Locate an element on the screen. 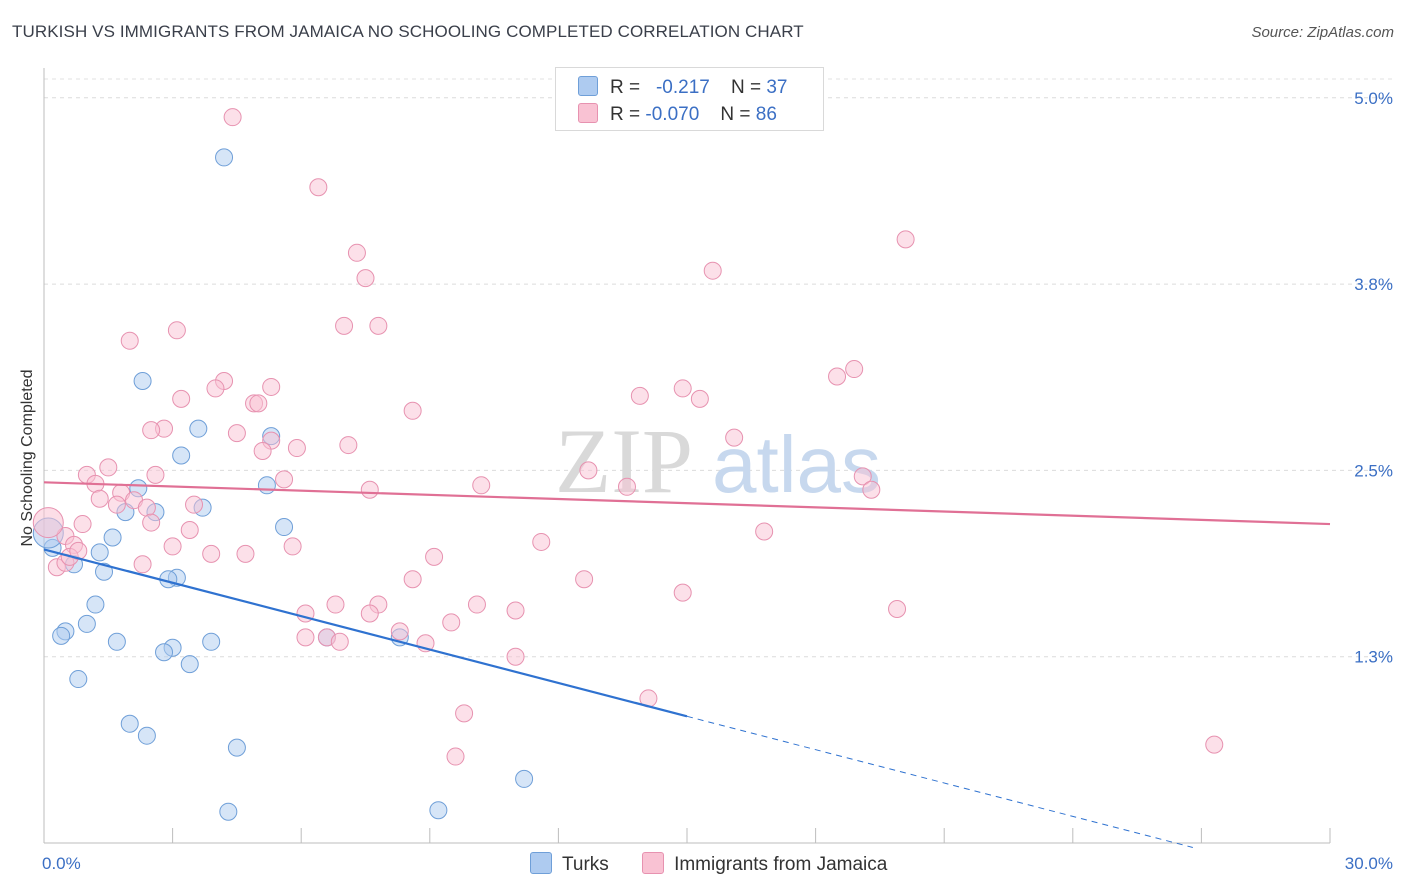  watermark-zip: ZIP is located at coordinates (624, 461).